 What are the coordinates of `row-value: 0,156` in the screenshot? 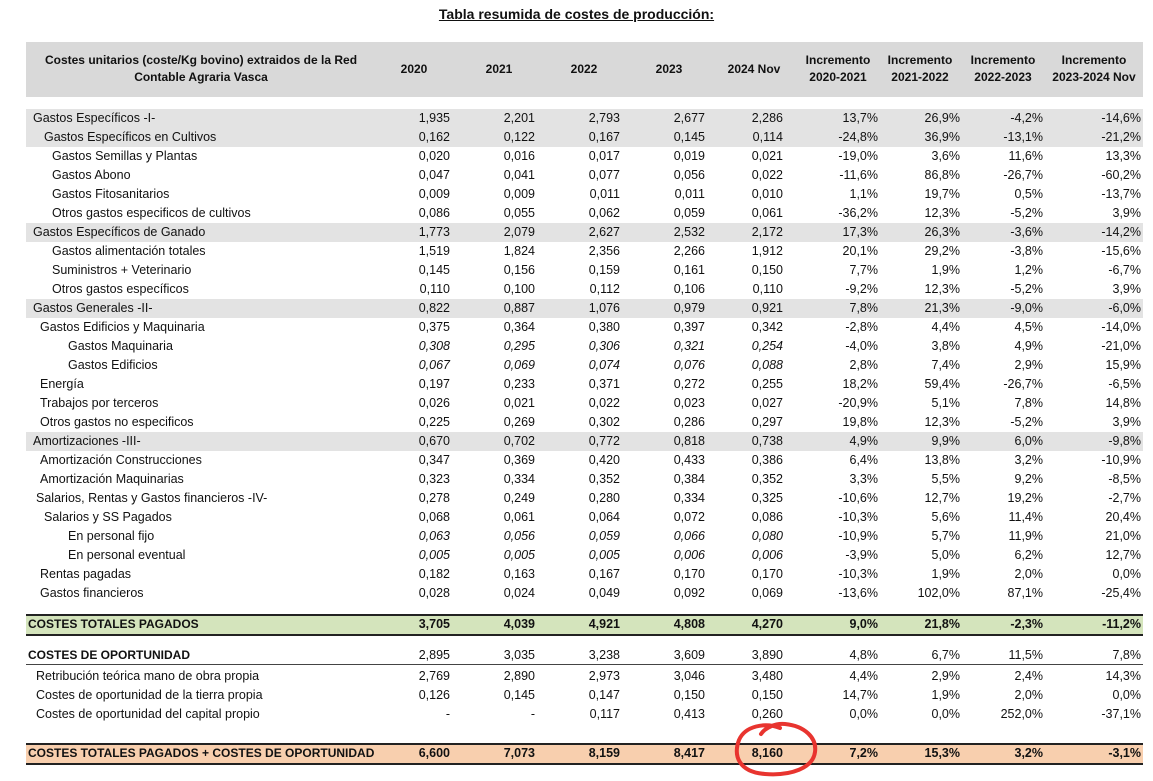 It's located at (519, 270).